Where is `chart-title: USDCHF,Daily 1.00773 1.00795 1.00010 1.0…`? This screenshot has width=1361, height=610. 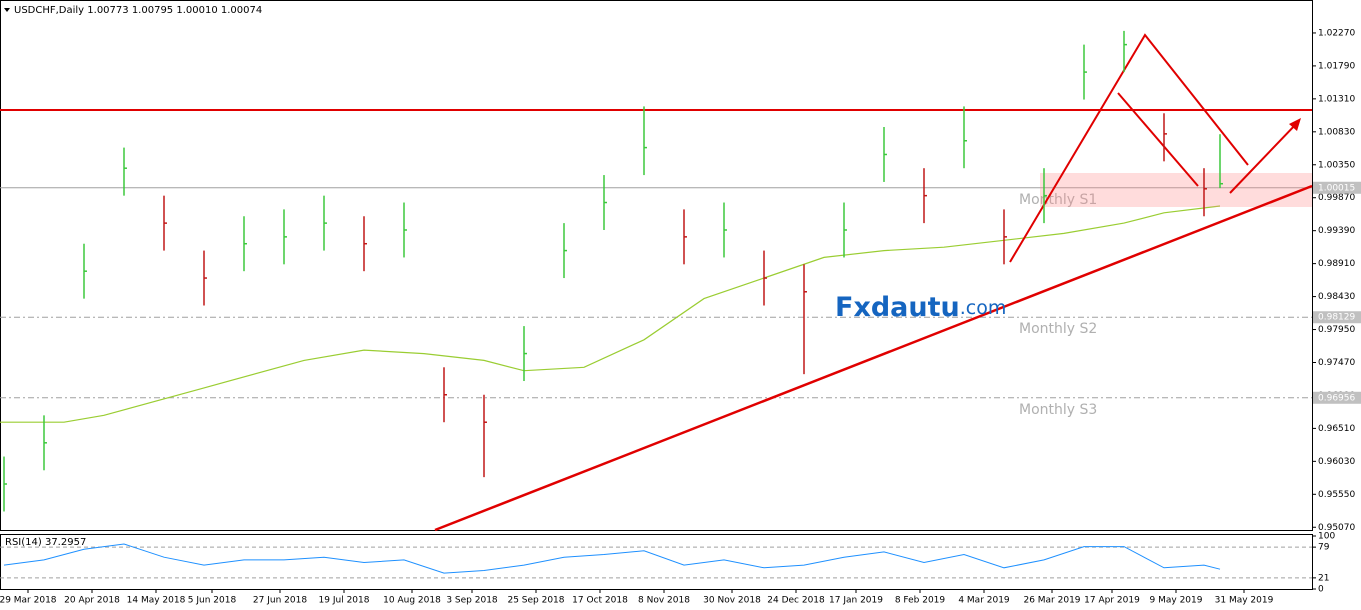 chart-title: USDCHF,Daily 1.00773 1.00795 1.00010 1.0… is located at coordinates (138, 10).